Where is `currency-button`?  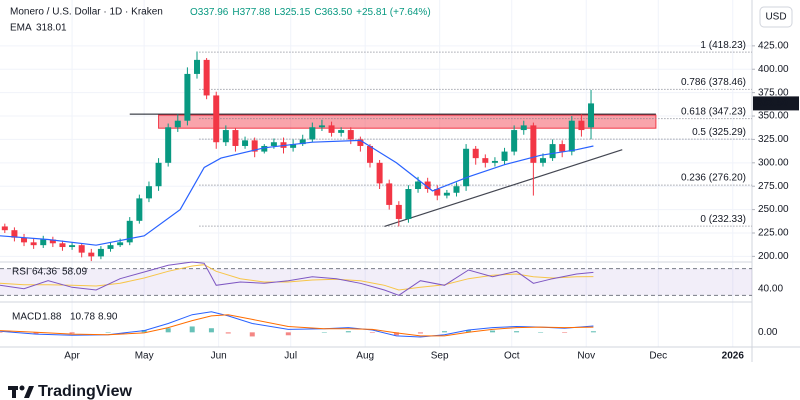
currency-button is located at coordinates (776, 17).